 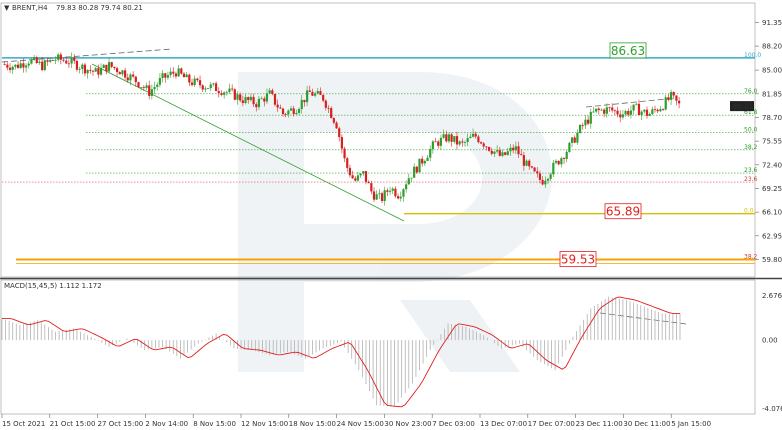 What do you see at coordinates (643, 318) in the screenshot?
I see `divergence-trendline-macd` at bounding box center [643, 318].